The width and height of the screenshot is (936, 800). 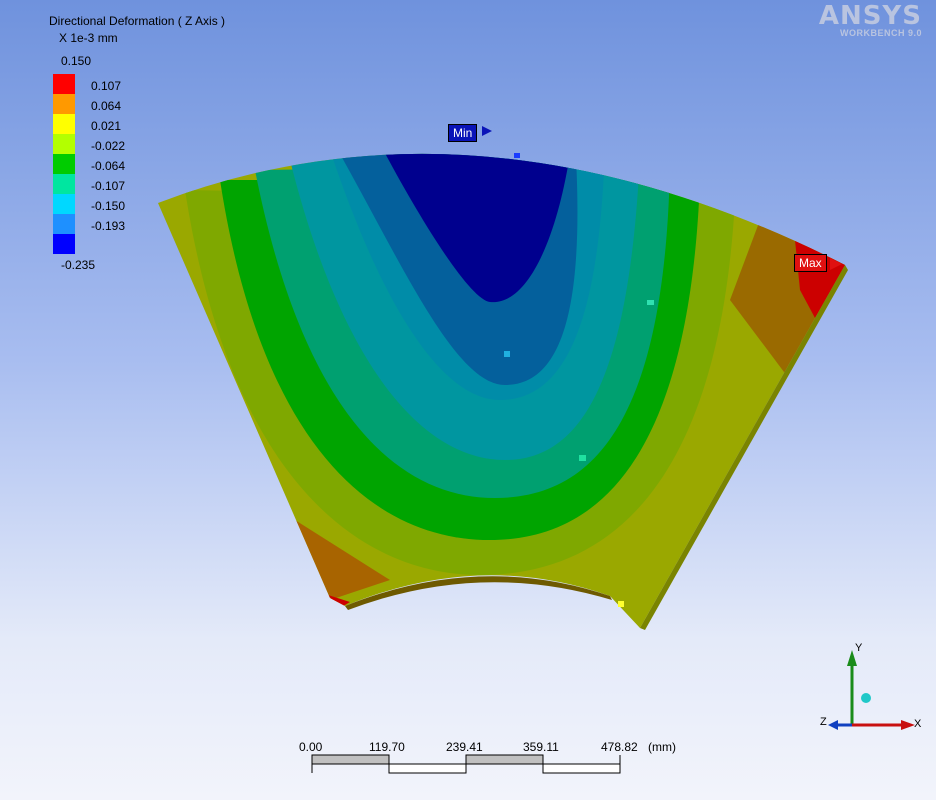 What do you see at coordinates (619, 747) in the screenshot?
I see `scale-tick-label: 478.82` at bounding box center [619, 747].